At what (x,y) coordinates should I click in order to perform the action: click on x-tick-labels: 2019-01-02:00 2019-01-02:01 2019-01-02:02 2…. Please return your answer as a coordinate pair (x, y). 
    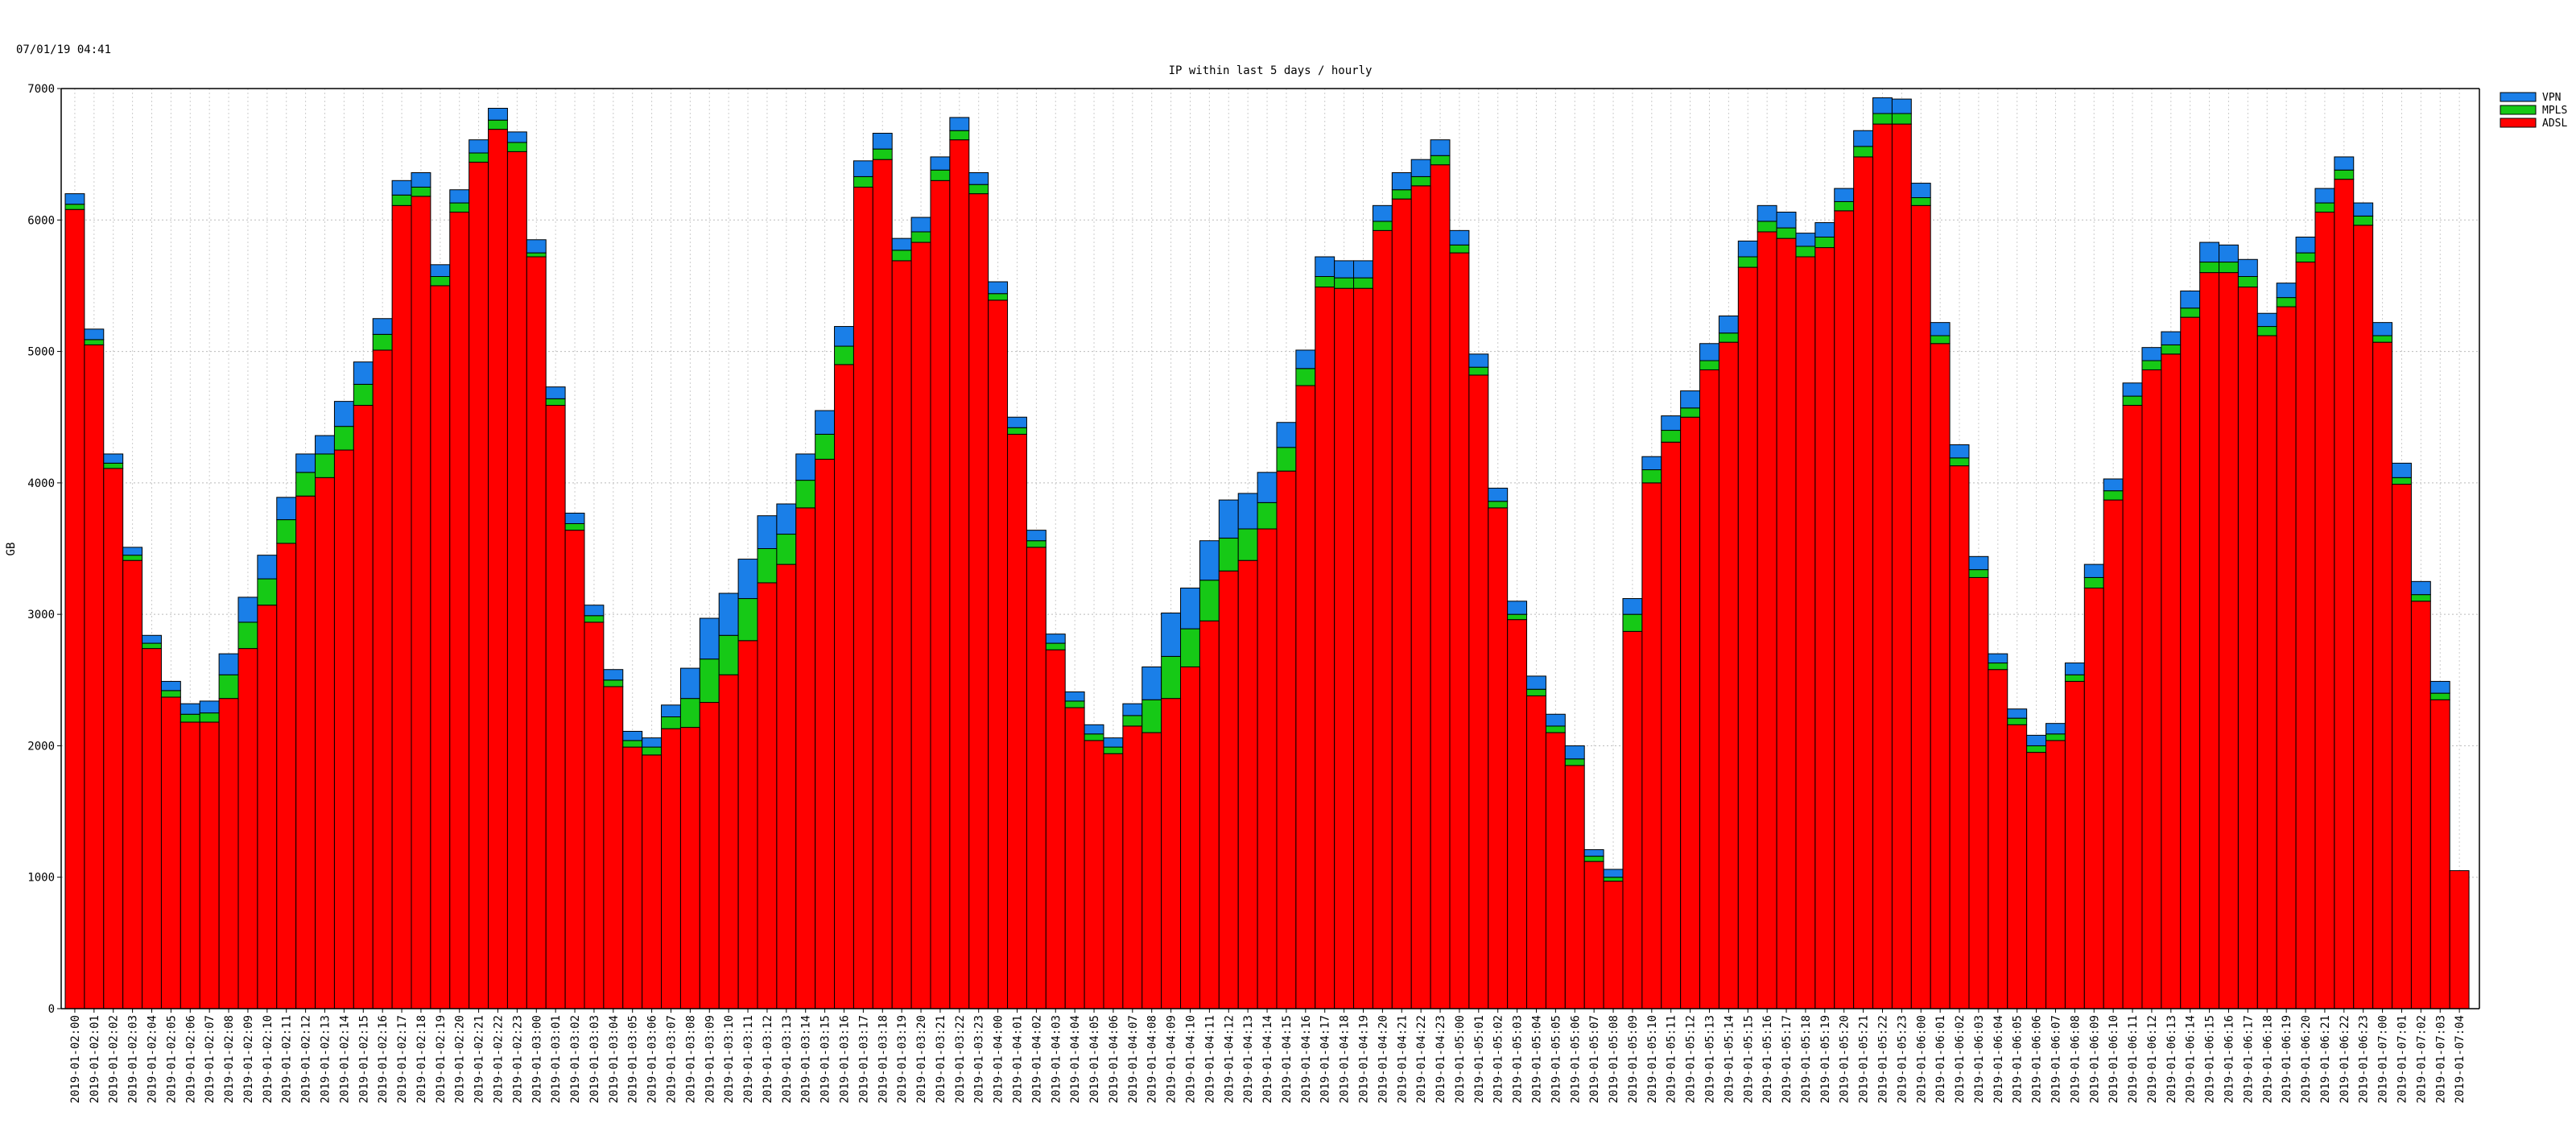
    Looking at the image, I should click on (1268, 1059).